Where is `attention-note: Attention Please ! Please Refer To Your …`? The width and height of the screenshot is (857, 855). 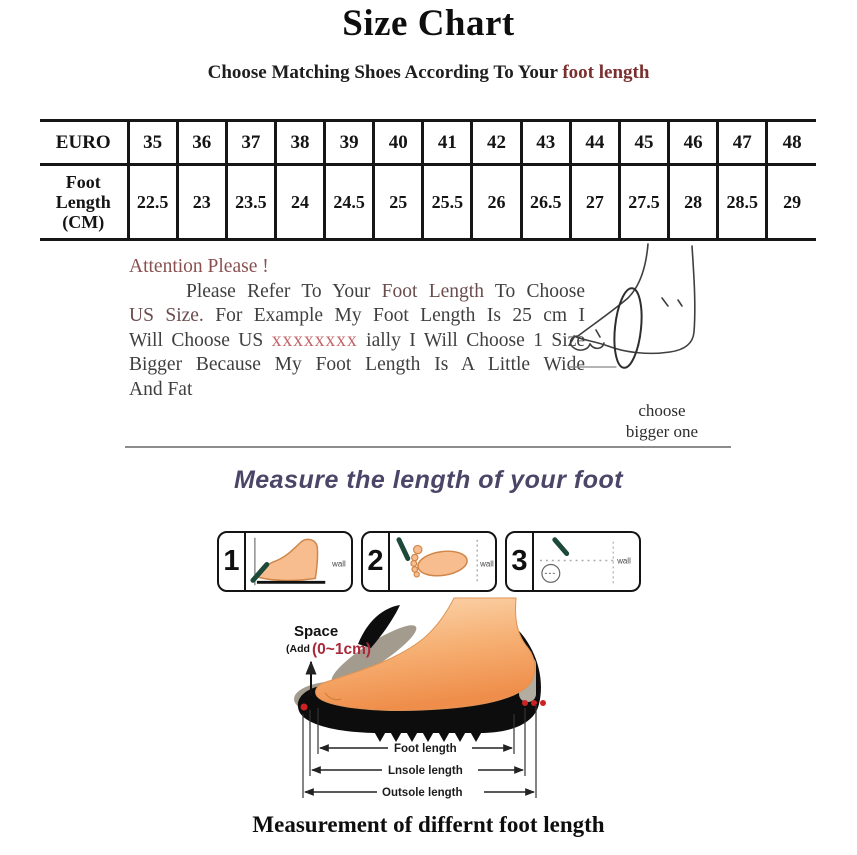 attention-note: Attention Please ! Please Refer To Your … is located at coordinates (357, 328).